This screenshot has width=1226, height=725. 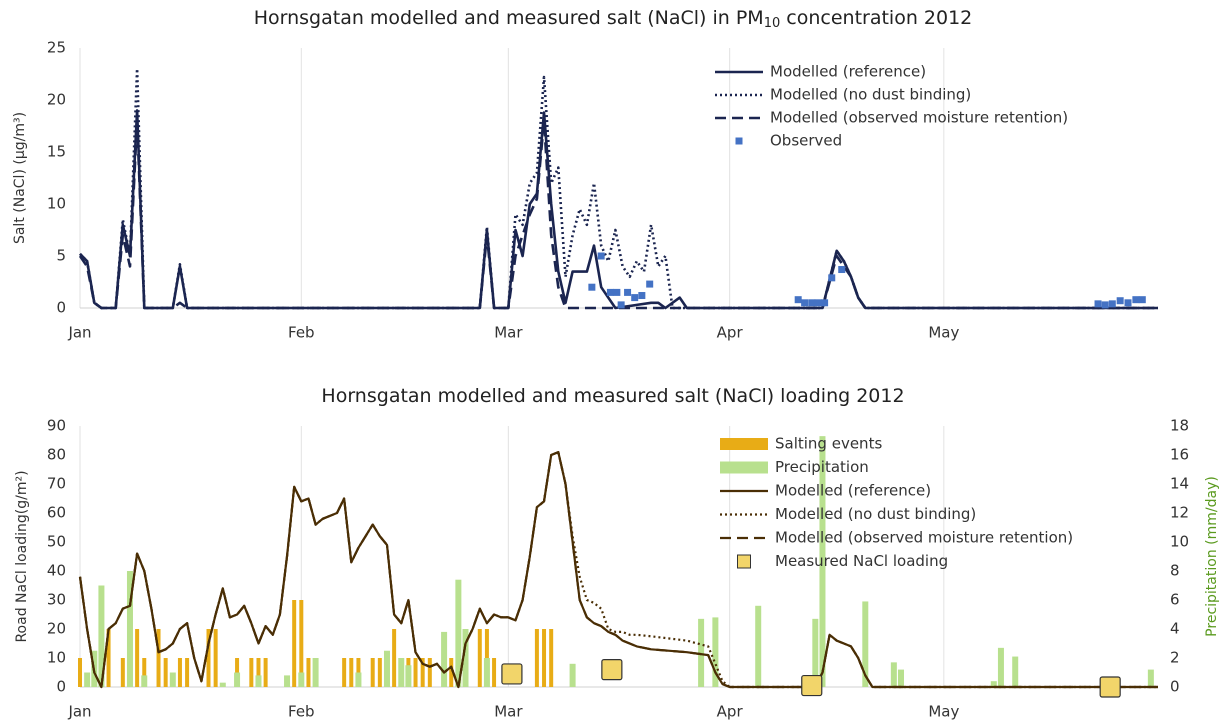 I want to click on y2-axis-label: Precipitation (mm/day), so click(x=1212, y=556).